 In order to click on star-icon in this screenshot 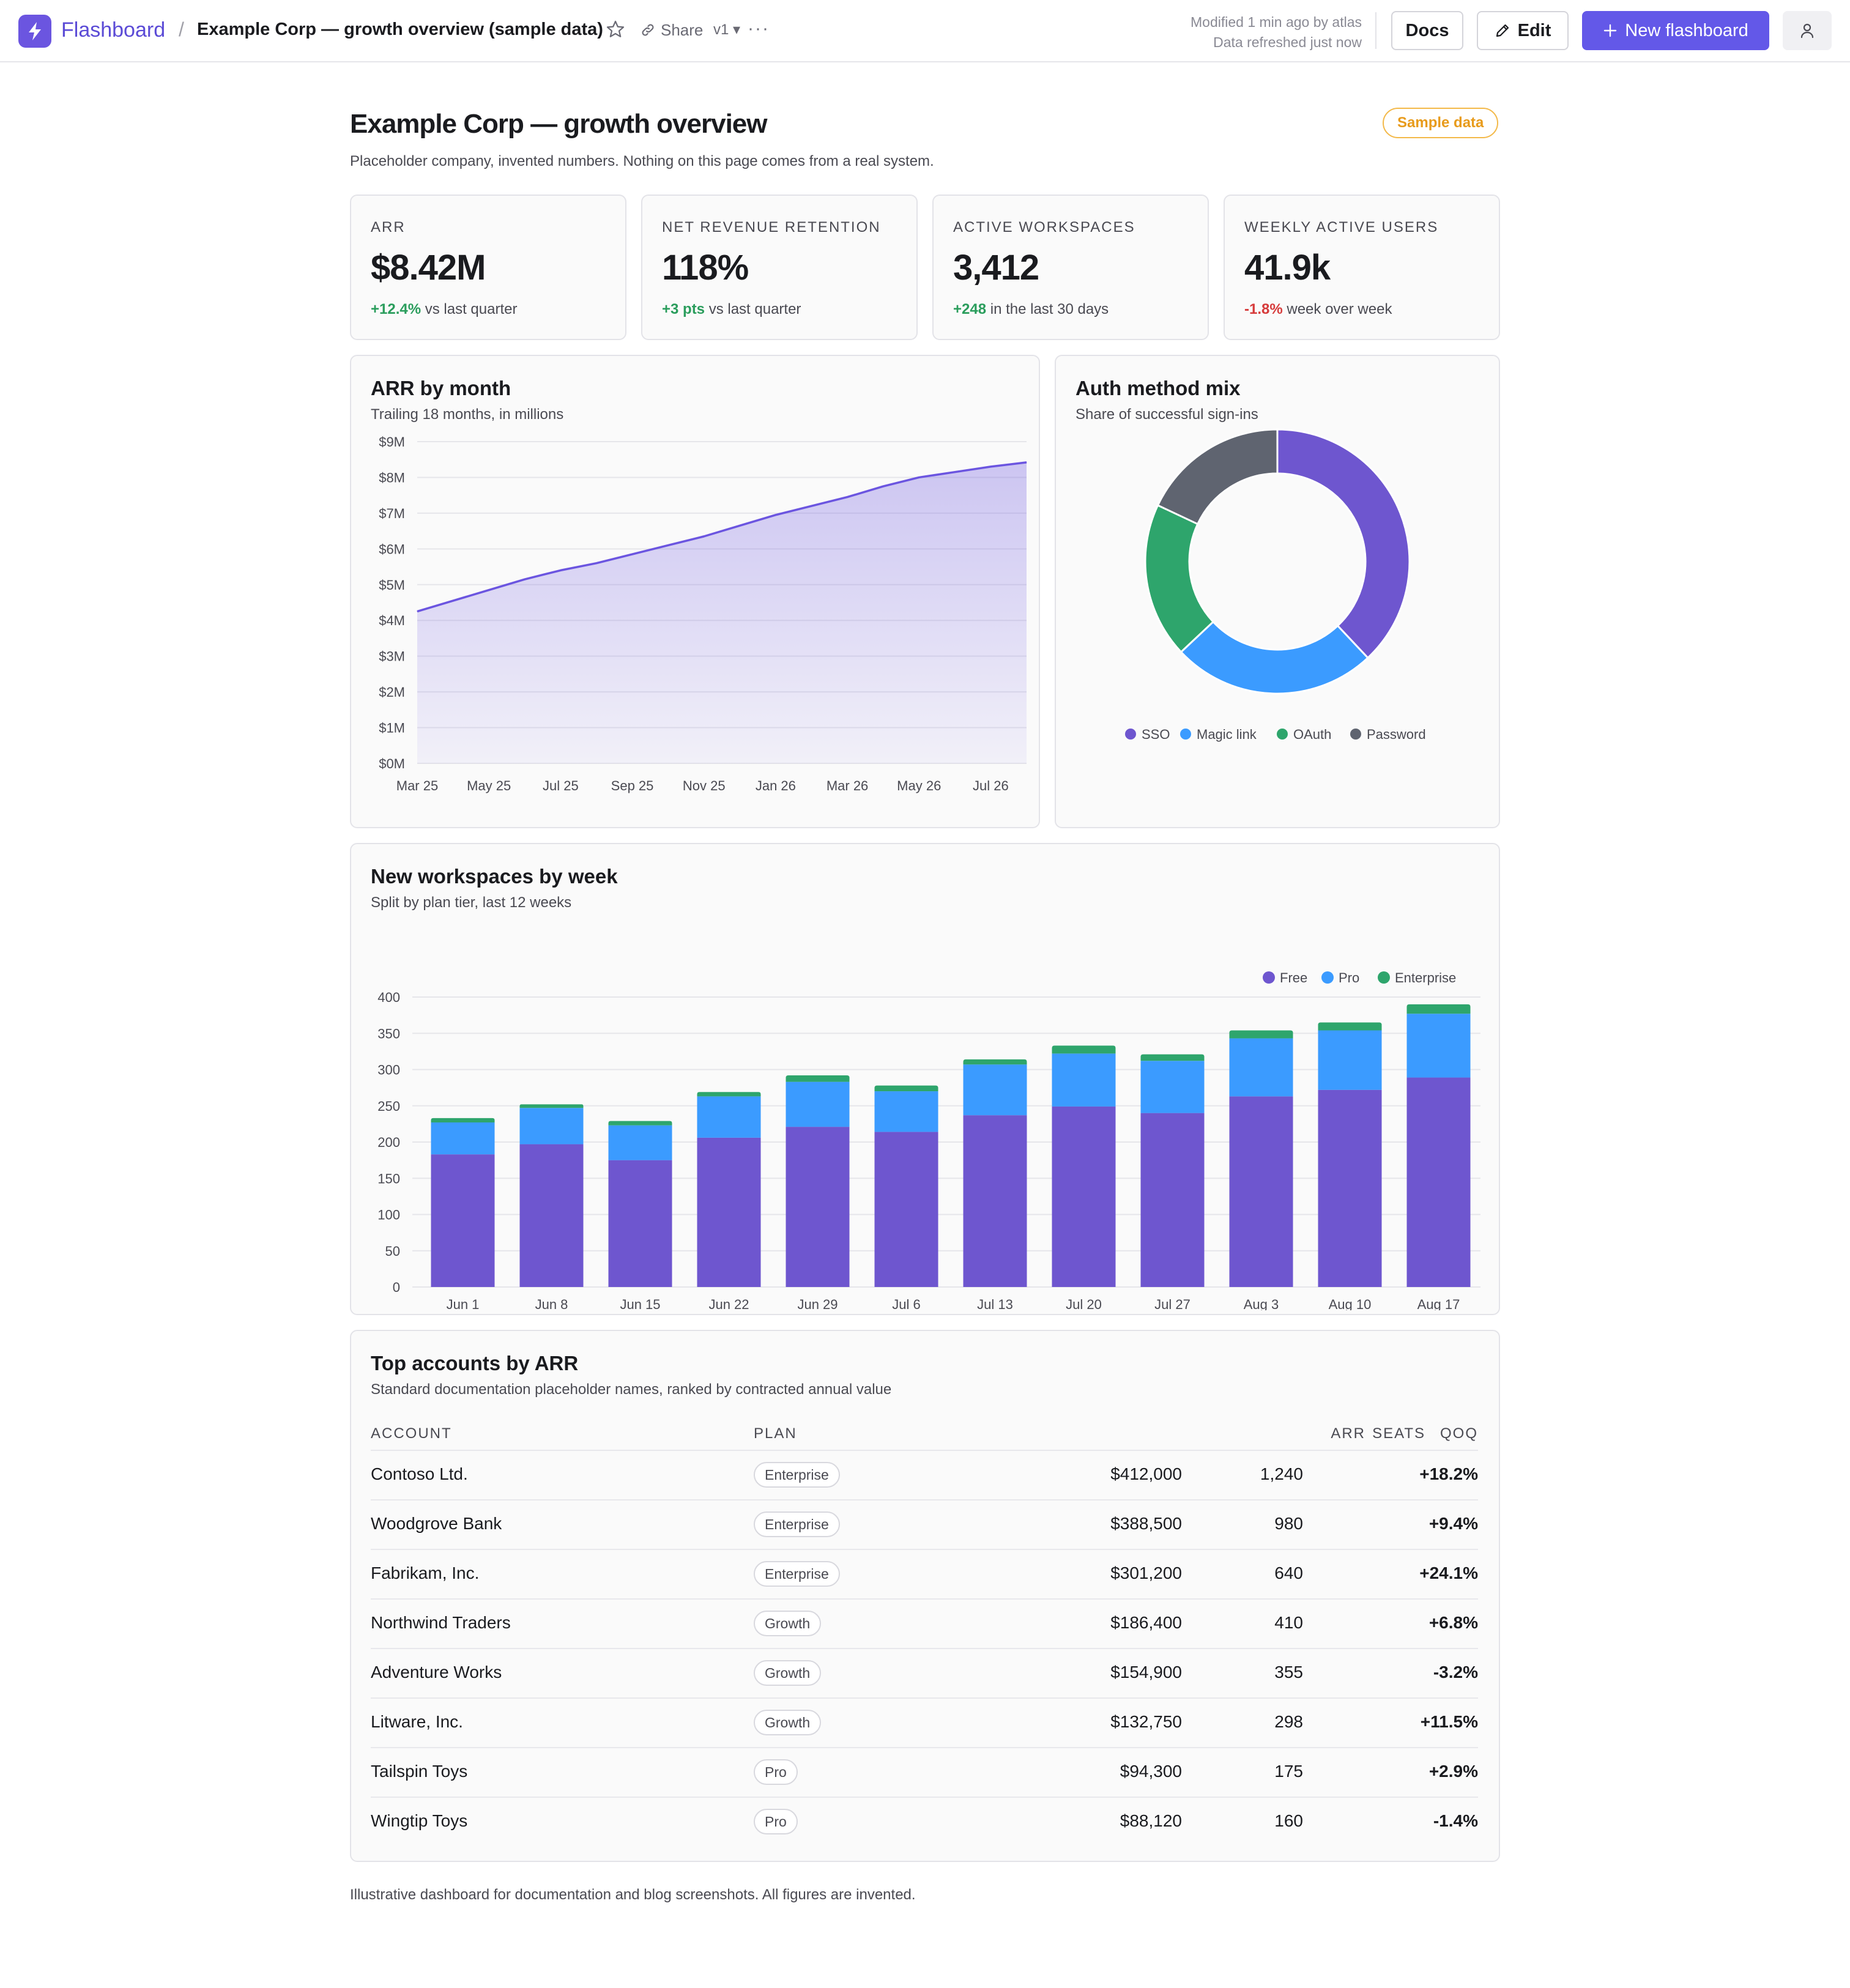, I will do `click(615, 29)`.